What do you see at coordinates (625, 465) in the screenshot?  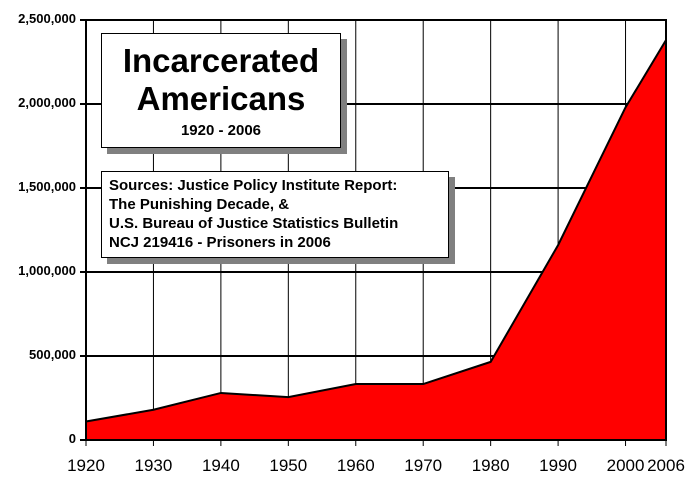 I see `x-tick-label: 2000` at bounding box center [625, 465].